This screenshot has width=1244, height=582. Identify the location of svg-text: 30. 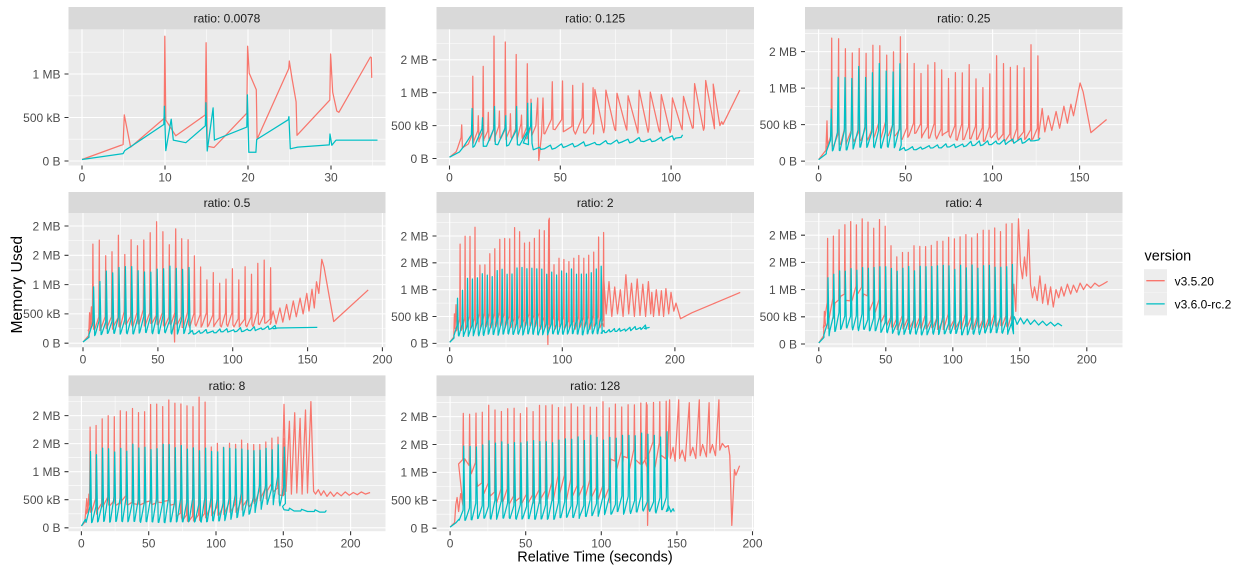
(331, 178).